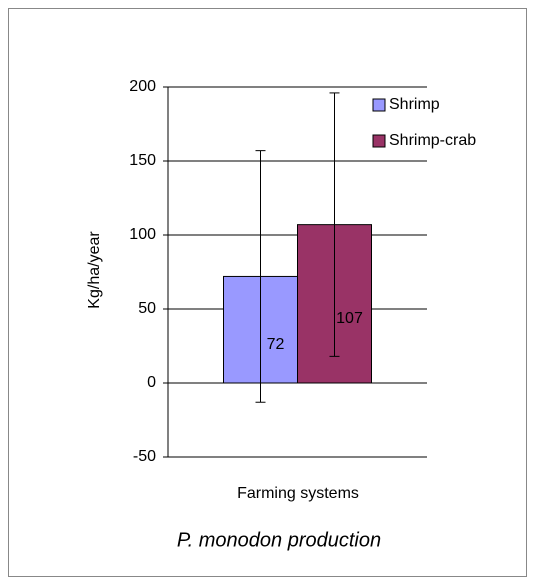 The height and width of the screenshot is (585, 535). I want to click on data-label: 107, so click(349, 318).